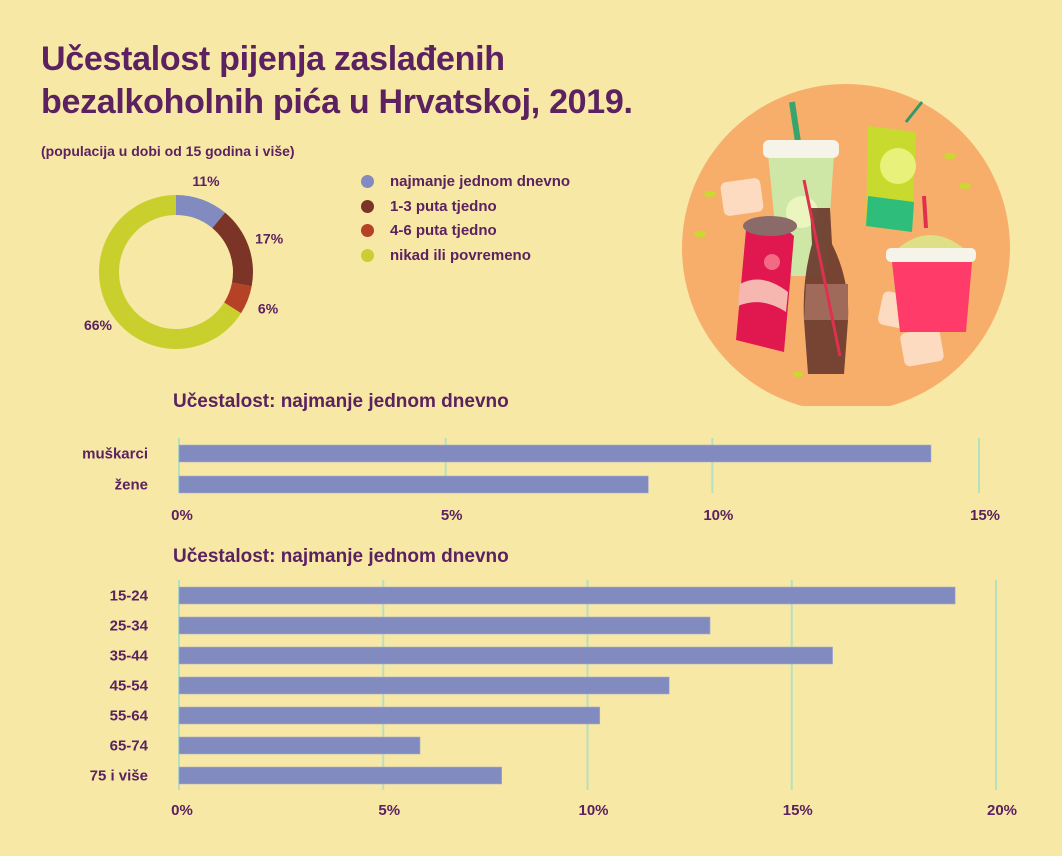  I want to click on title-line-2: bezalkoholnih pića u Hrvatskoj, 2019., so click(337, 102).